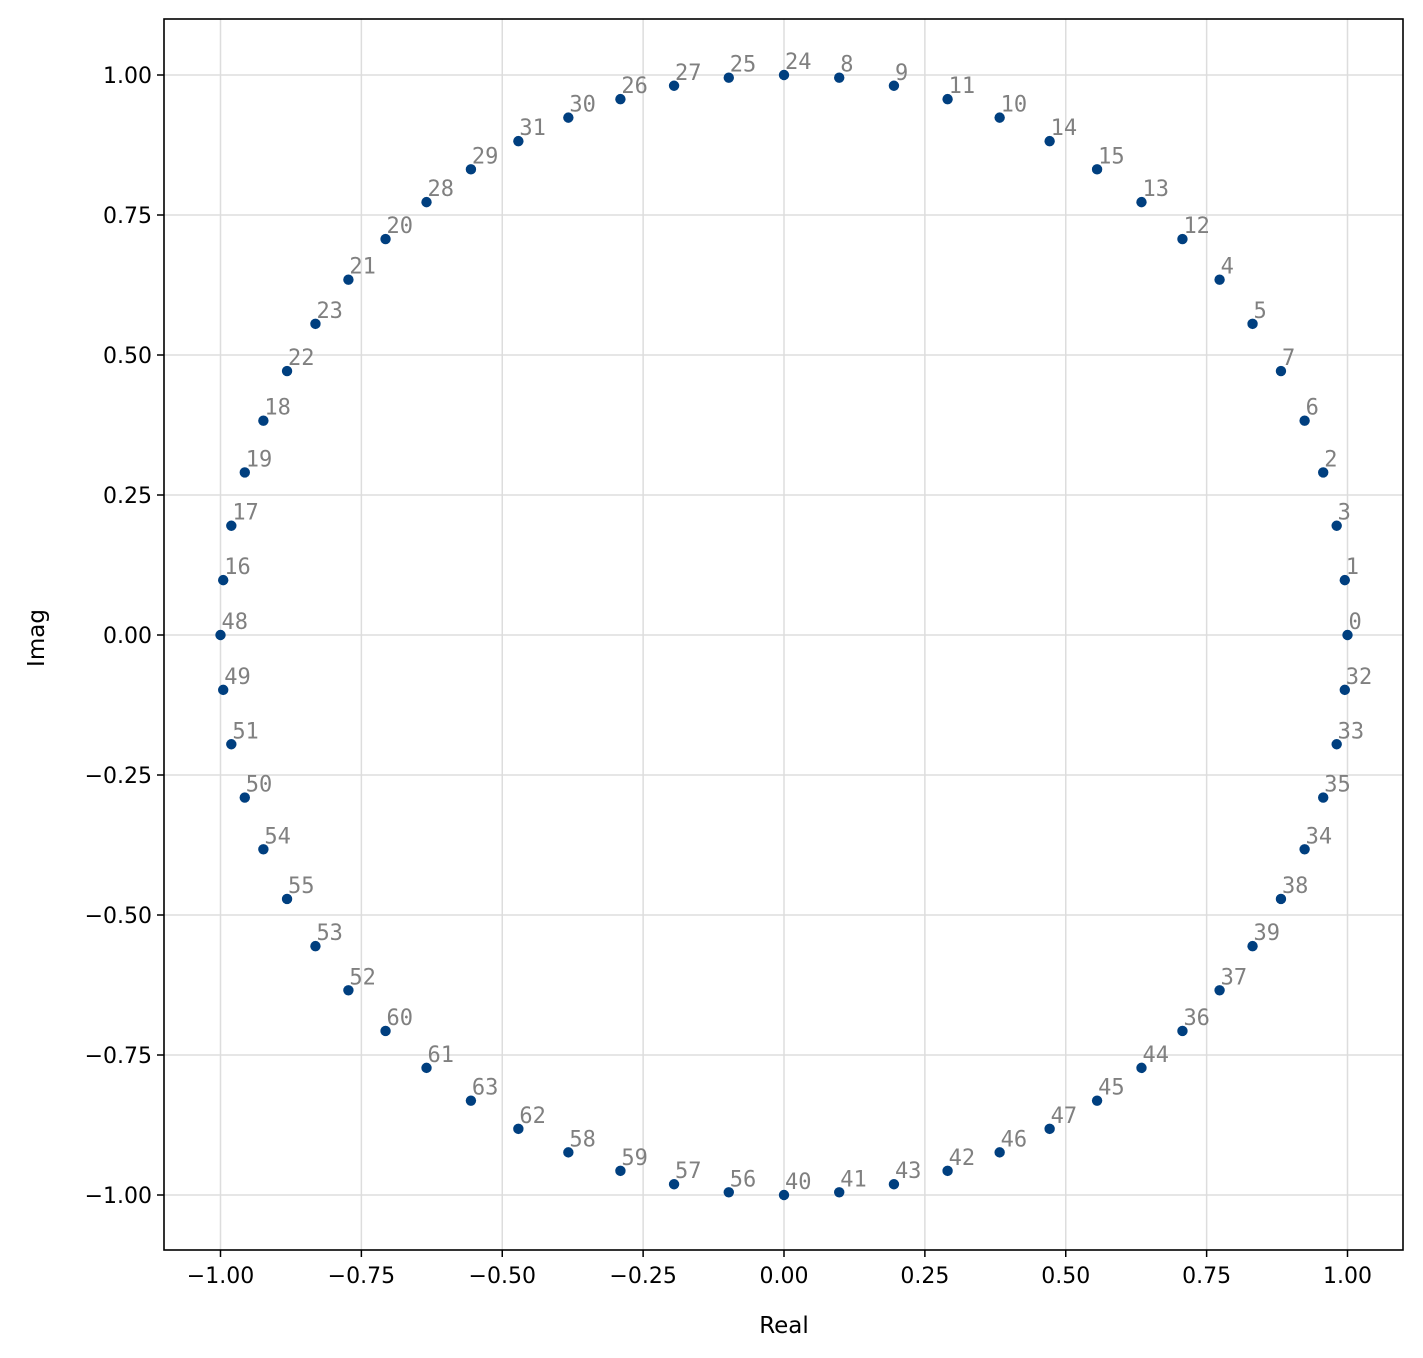  Describe the element at coordinates (245, 731) in the screenshot. I see `point-label: 51` at that location.